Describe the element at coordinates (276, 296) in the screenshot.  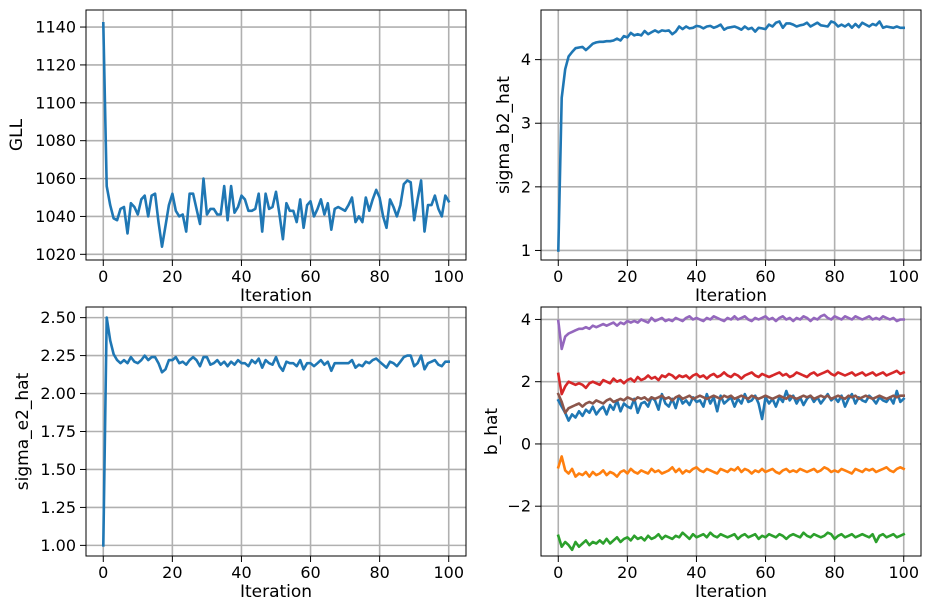
I see `gll-xlabel: Iteration` at that location.